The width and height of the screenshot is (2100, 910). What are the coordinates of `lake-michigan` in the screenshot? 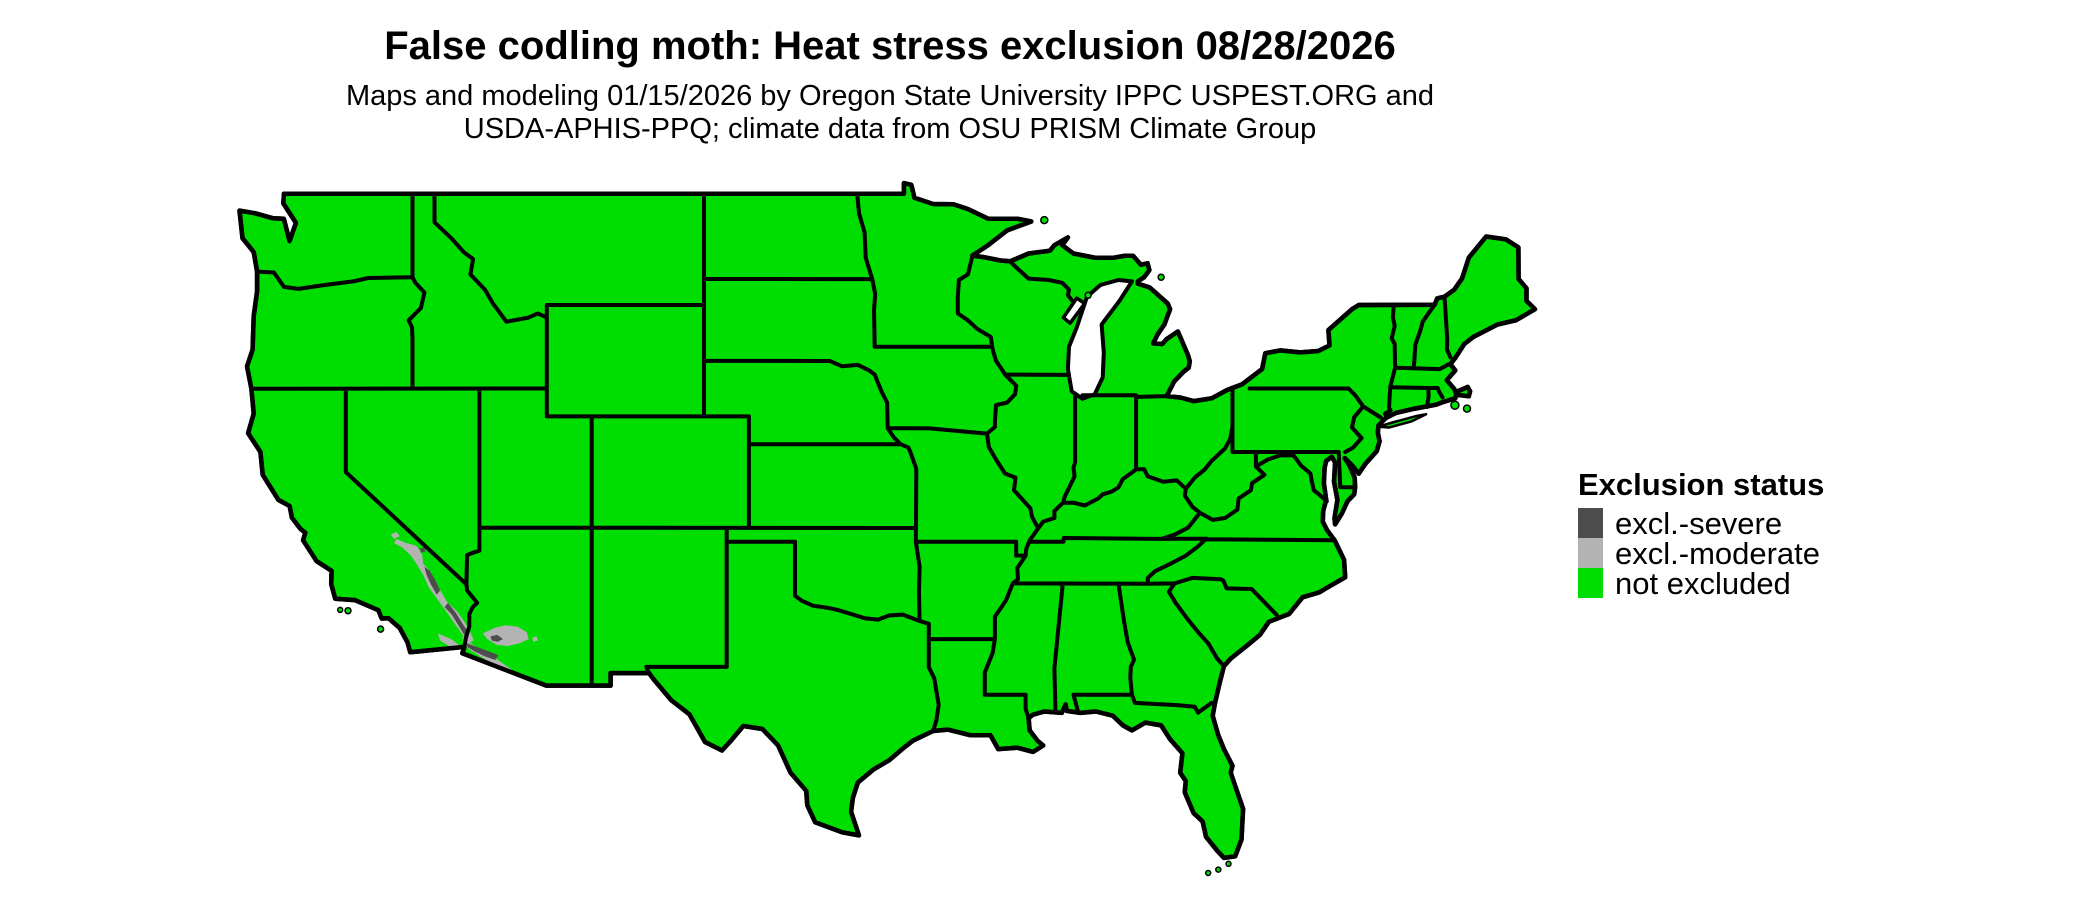 It's located at (1099, 339).